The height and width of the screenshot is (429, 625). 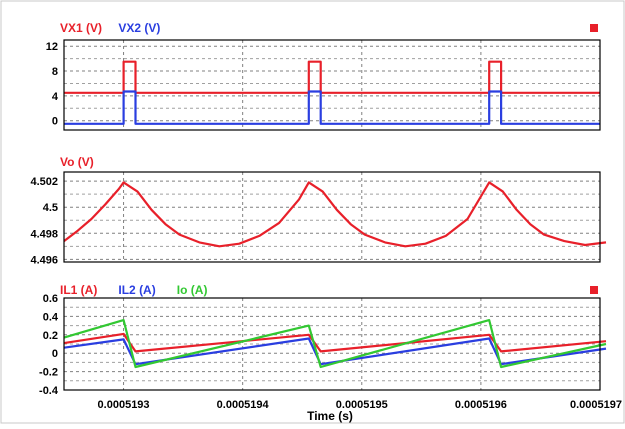 I want to click on series-line-io-a, so click(x=335, y=344).